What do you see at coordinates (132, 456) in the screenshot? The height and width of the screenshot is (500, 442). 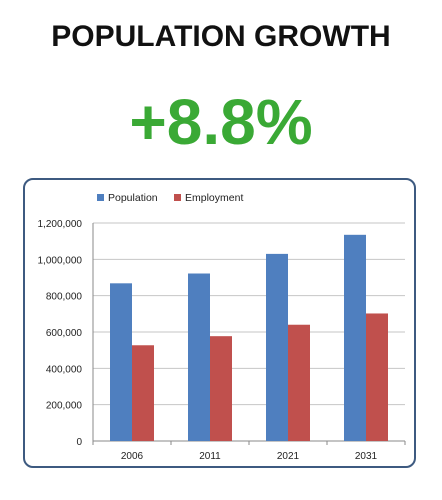 I see `x-tick-label: 2006` at bounding box center [132, 456].